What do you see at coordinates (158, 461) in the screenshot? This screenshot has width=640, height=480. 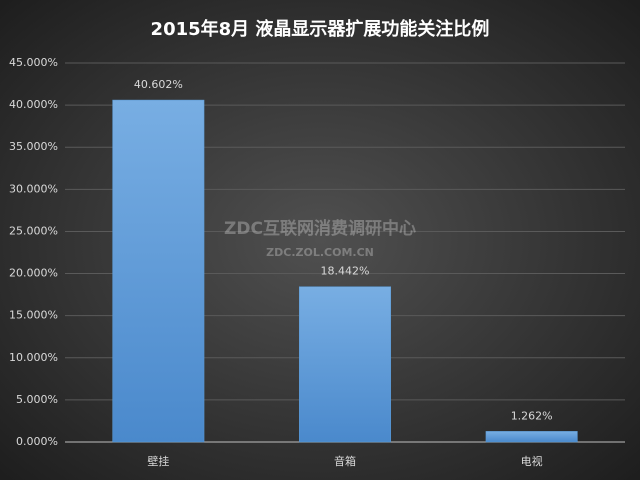 I see `x-tick-label: 壁挂` at bounding box center [158, 461].